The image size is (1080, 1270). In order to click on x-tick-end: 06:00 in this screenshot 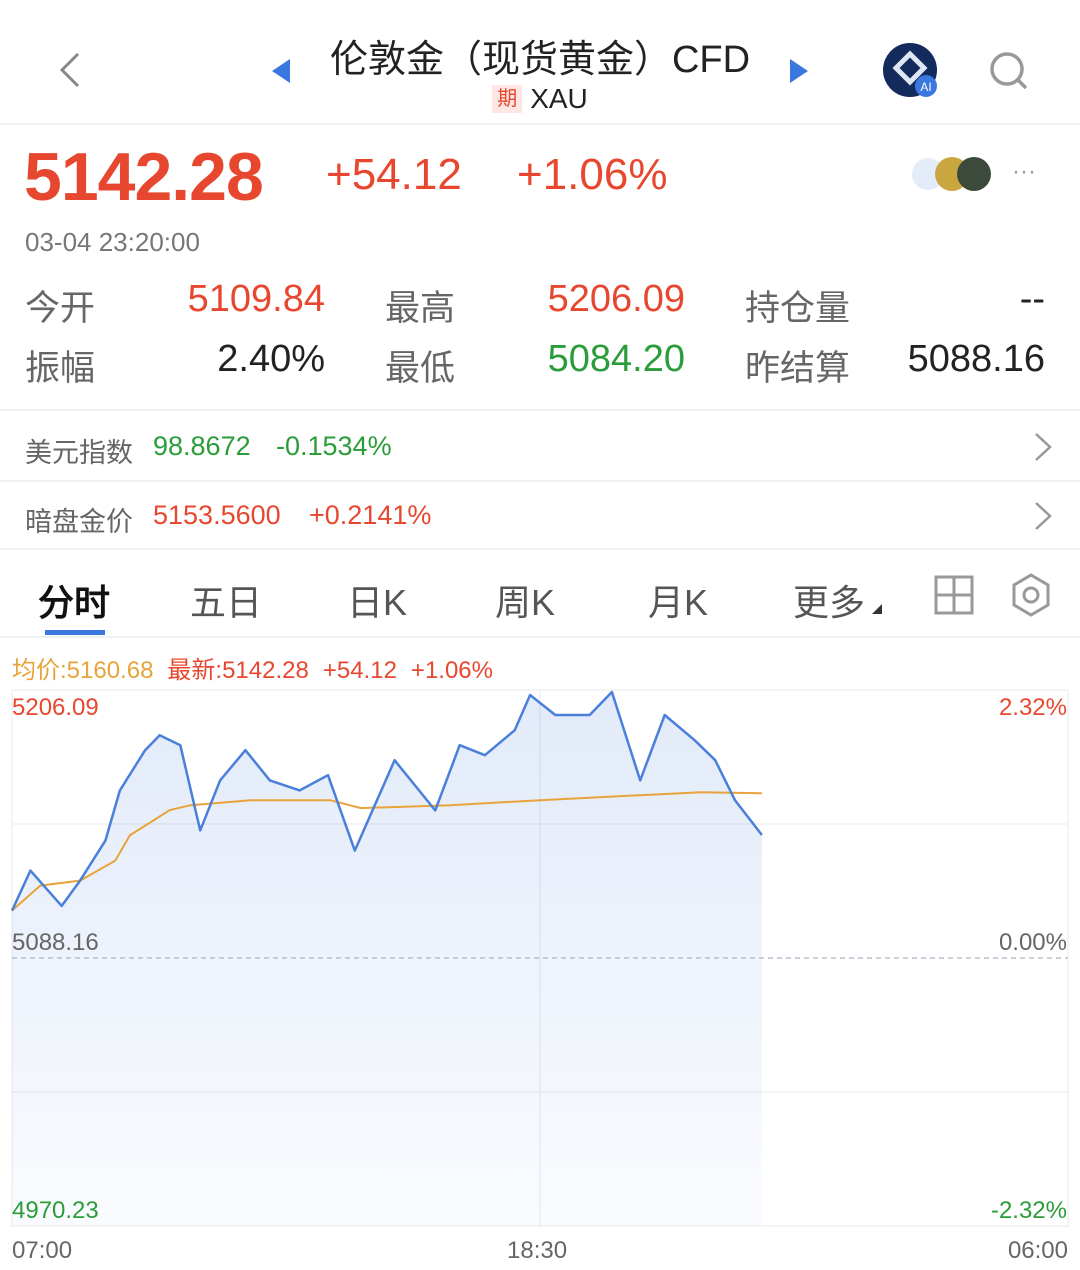, I will do `click(1037, 1250)`.